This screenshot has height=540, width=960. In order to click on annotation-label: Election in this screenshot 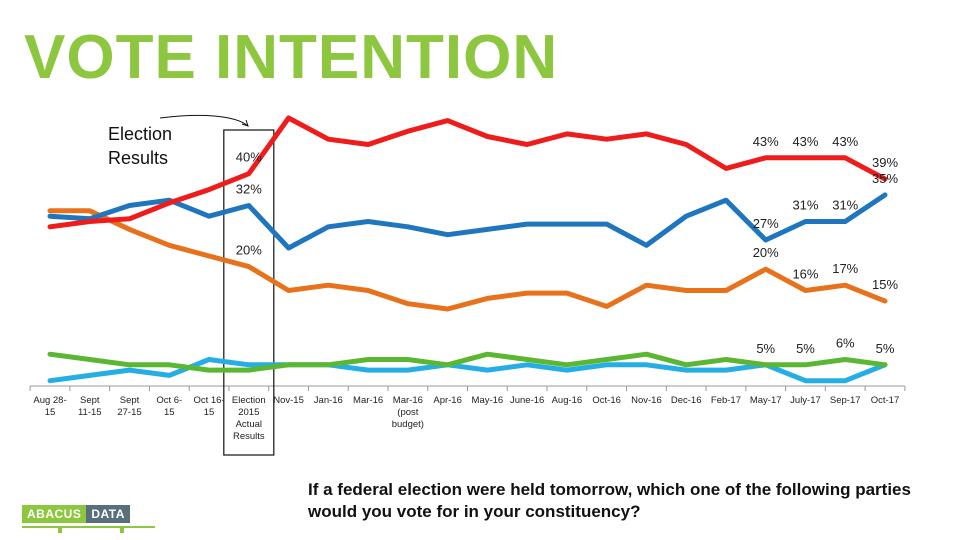, I will do `click(140, 134)`.